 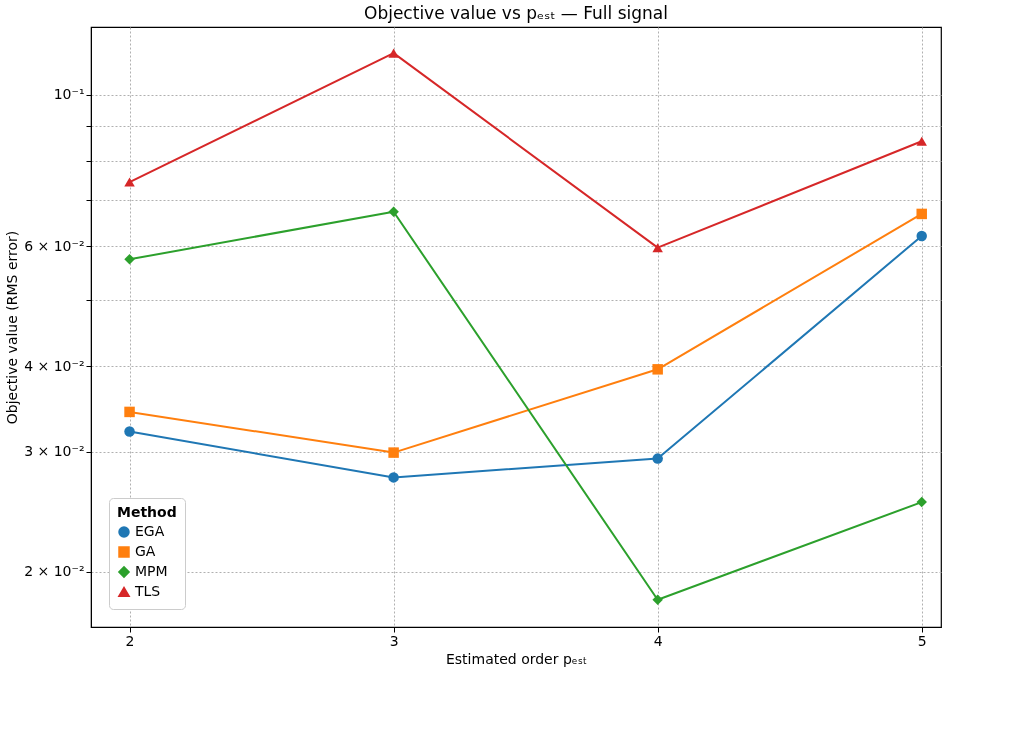 What do you see at coordinates (54, 245) in the screenshot?
I see `y-tick-label: 6 × 10⁻²` at bounding box center [54, 245].